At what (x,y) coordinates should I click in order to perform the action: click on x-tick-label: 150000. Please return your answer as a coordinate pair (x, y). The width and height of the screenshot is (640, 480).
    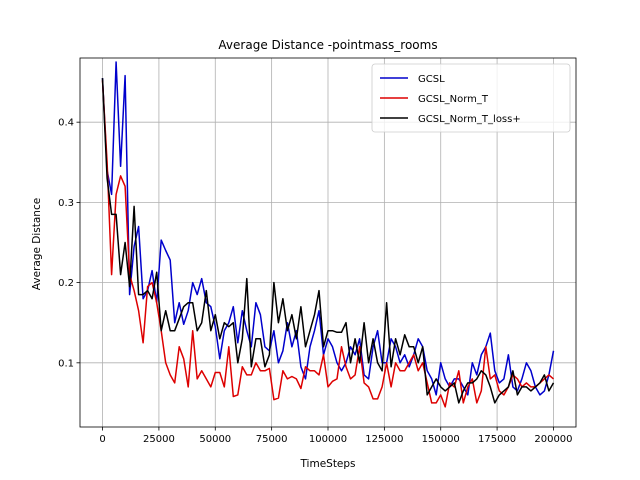
    Looking at the image, I should click on (441, 439).